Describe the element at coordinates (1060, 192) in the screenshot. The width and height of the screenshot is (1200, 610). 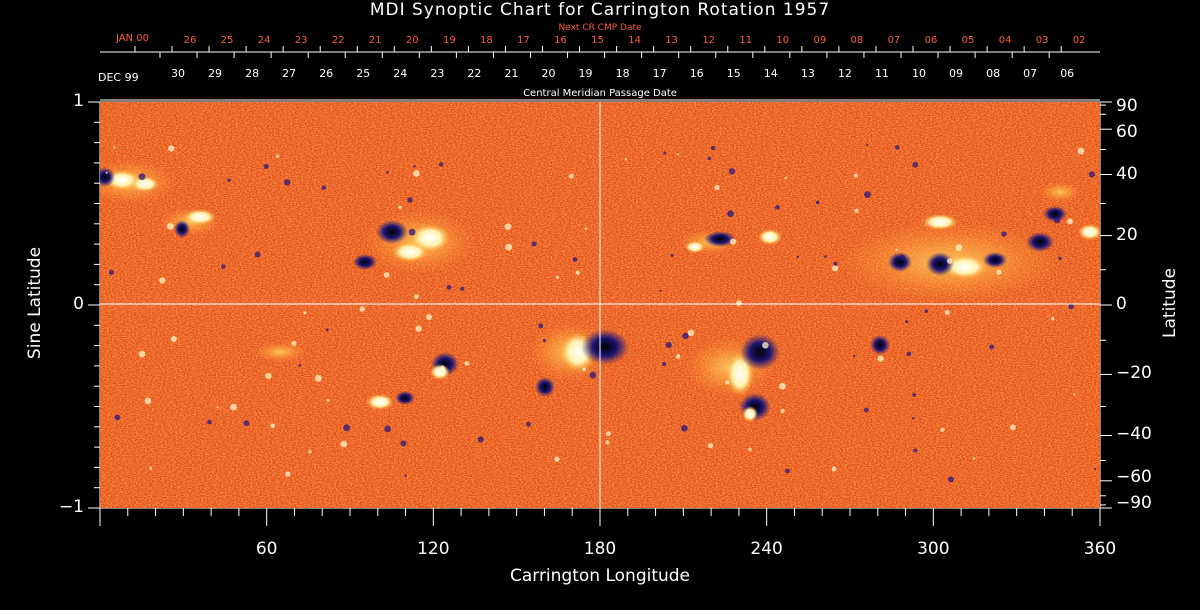
I see `plage-region` at that location.